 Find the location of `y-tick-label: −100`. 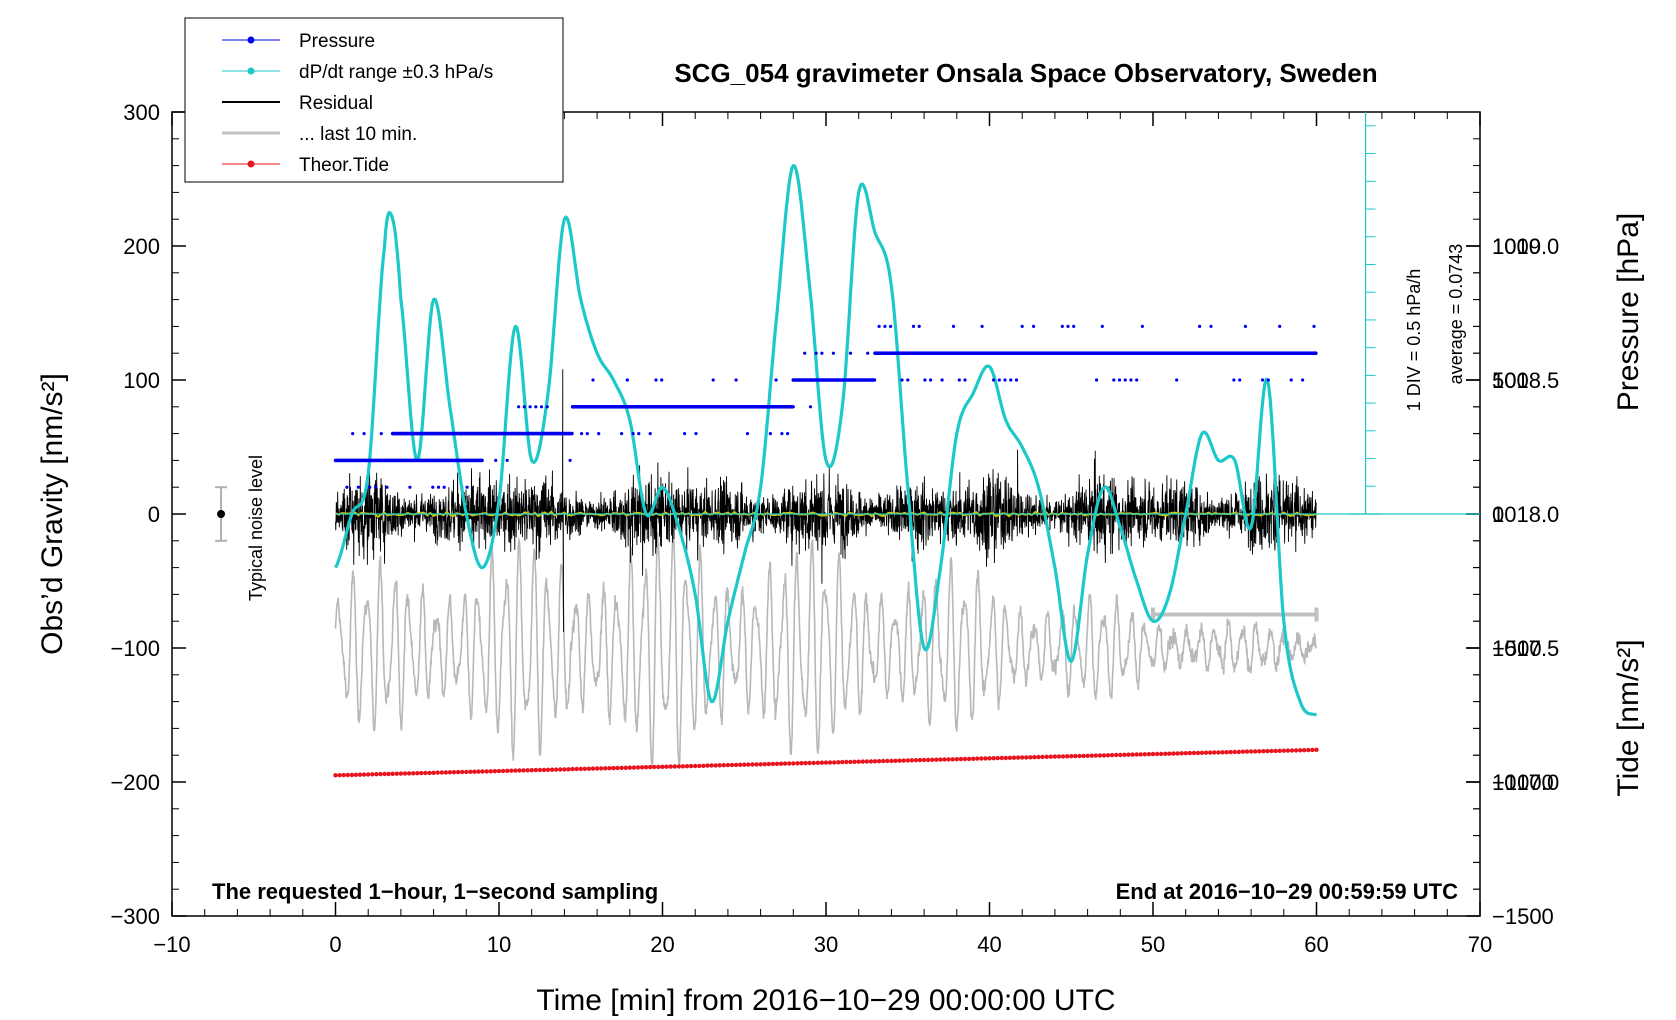

y-tick-label: −100 is located at coordinates (135, 648).